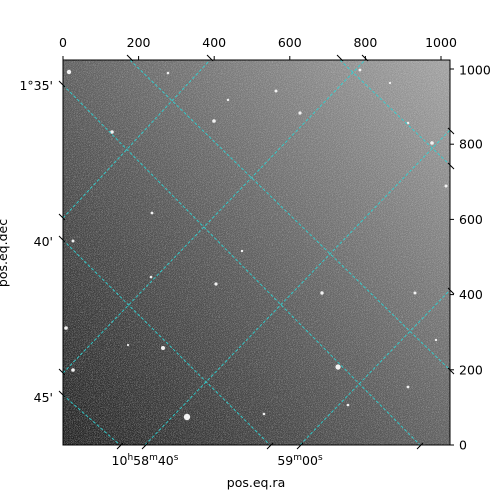 This screenshot has height=500, width=500. I want to click on left-tick-label: 40', so click(43, 241).